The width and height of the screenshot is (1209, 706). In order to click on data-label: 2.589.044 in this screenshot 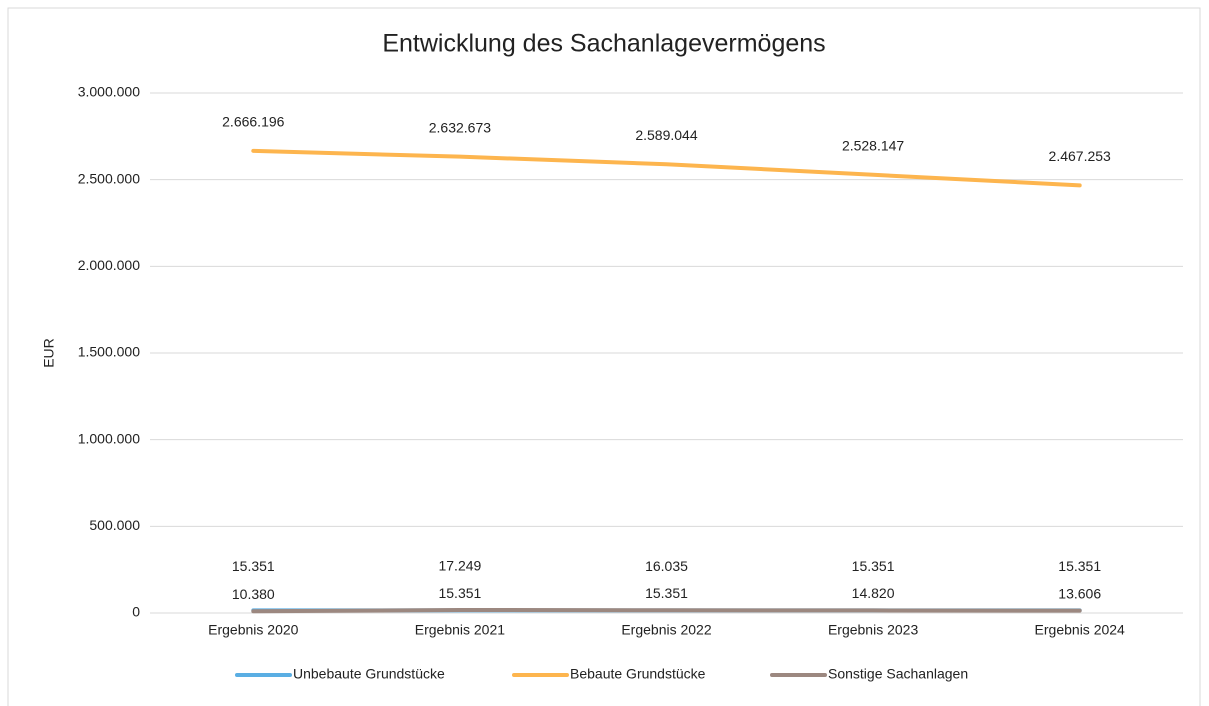, I will do `click(666, 135)`.